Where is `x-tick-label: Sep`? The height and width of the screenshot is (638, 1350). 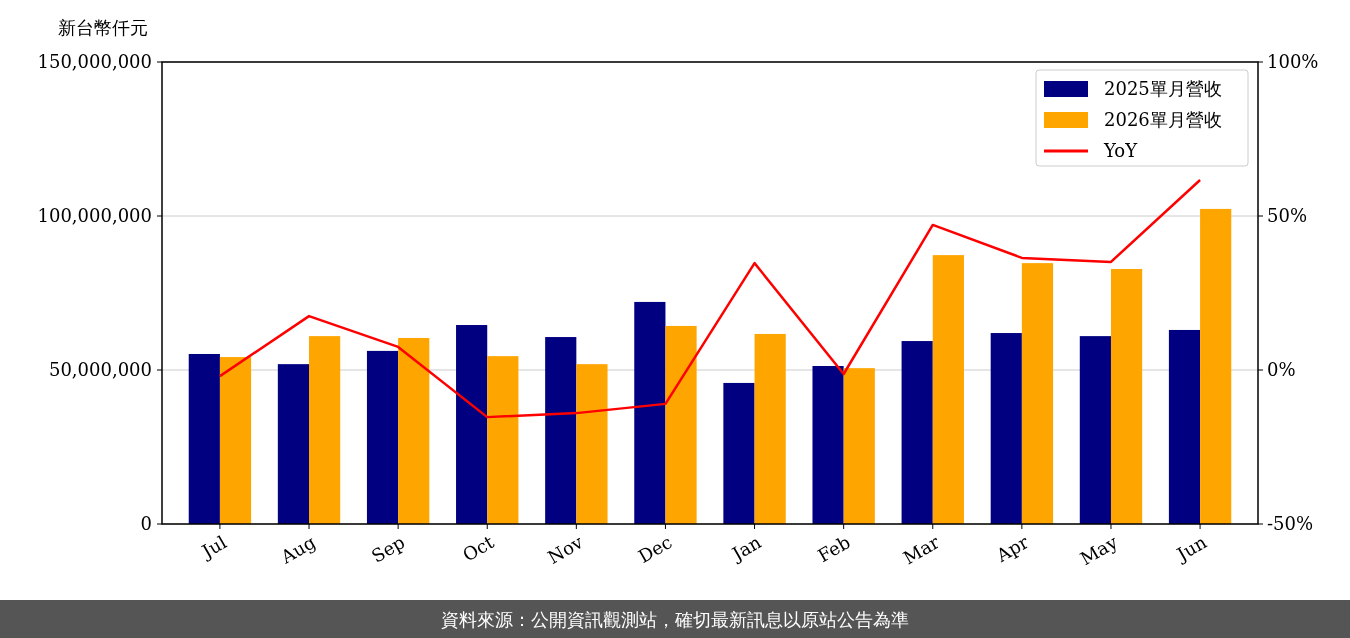
x-tick-label: Sep is located at coordinates (388, 549).